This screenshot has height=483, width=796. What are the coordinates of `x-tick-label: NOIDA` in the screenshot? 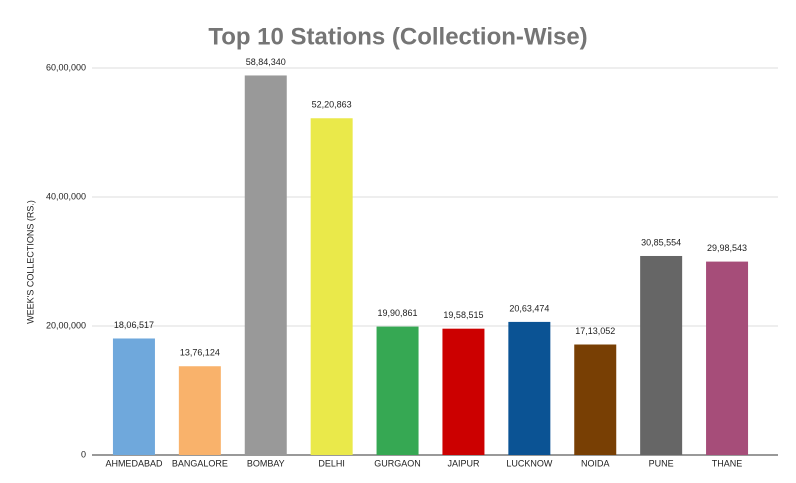 It's located at (595, 463).